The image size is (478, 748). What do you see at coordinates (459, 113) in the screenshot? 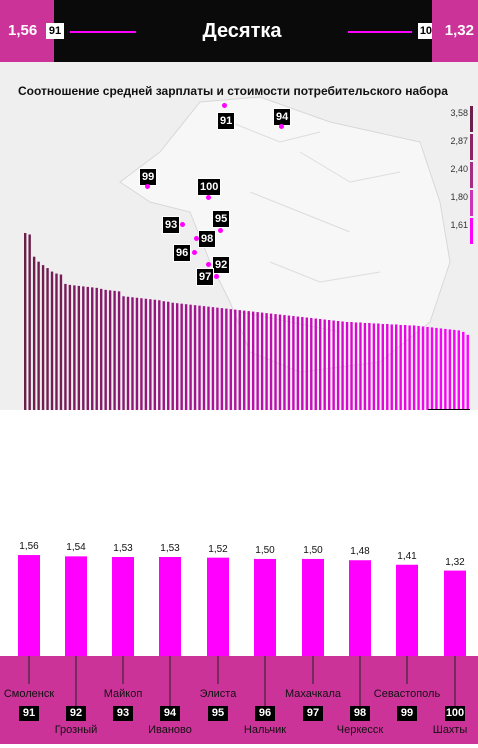
I see `legend-label: 3,58` at bounding box center [459, 113].